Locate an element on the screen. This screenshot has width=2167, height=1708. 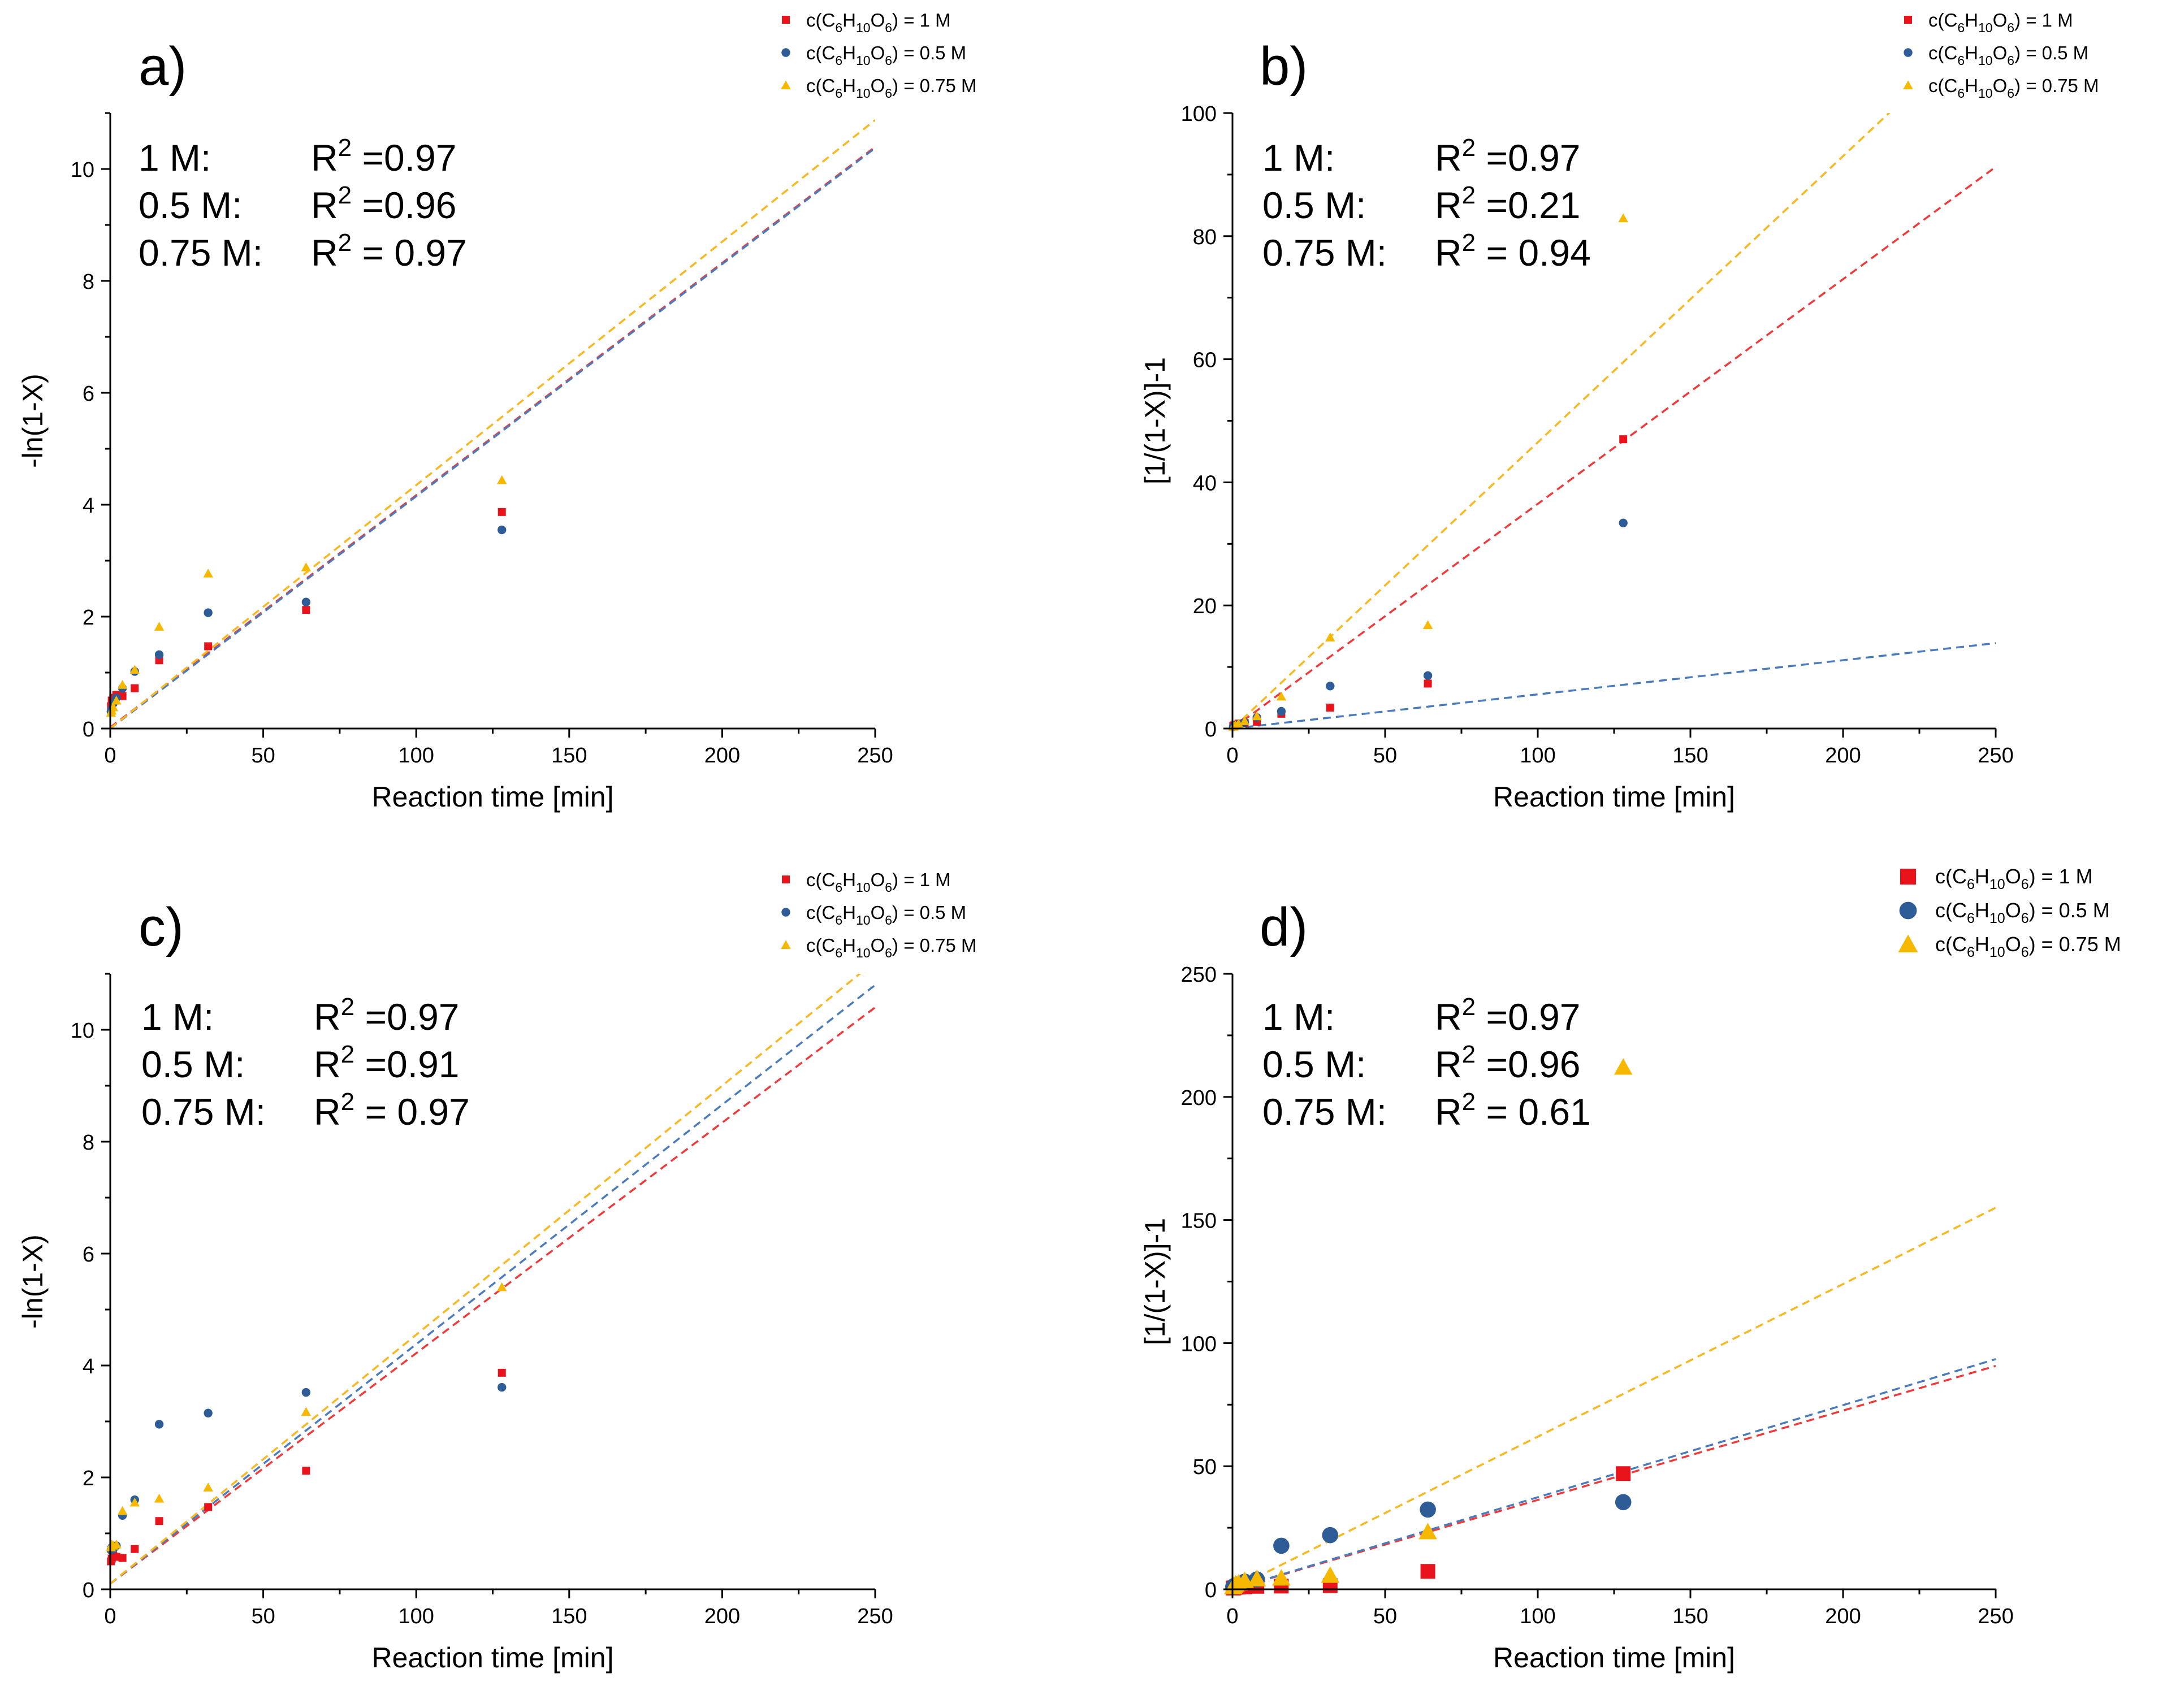
r2-value: R2 =0.97 is located at coordinates (1508, 156).